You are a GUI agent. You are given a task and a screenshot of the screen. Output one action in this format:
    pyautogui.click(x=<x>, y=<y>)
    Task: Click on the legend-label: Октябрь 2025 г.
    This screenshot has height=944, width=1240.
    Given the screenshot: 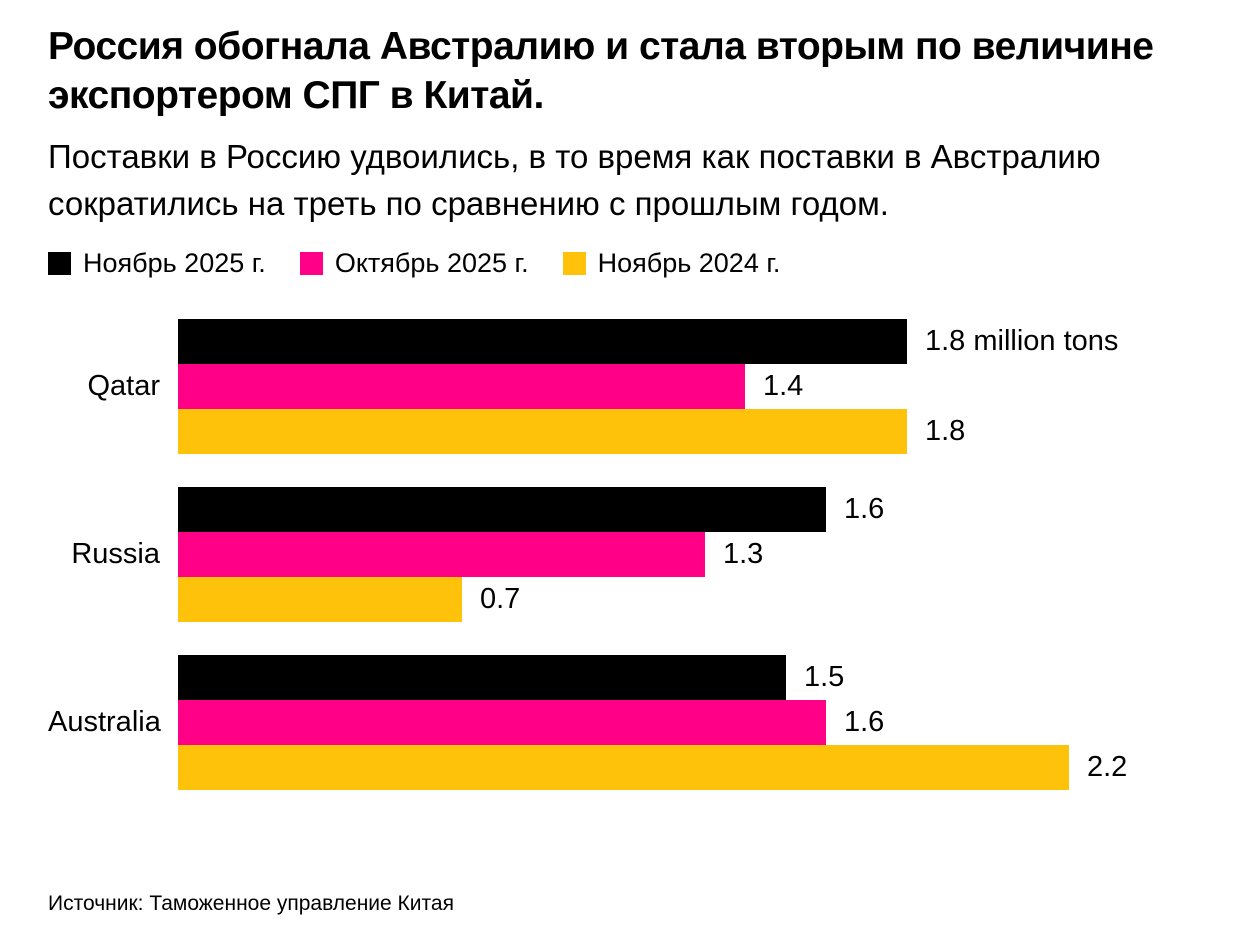 What is the action you would take?
    pyautogui.click(x=431, y=262)
    